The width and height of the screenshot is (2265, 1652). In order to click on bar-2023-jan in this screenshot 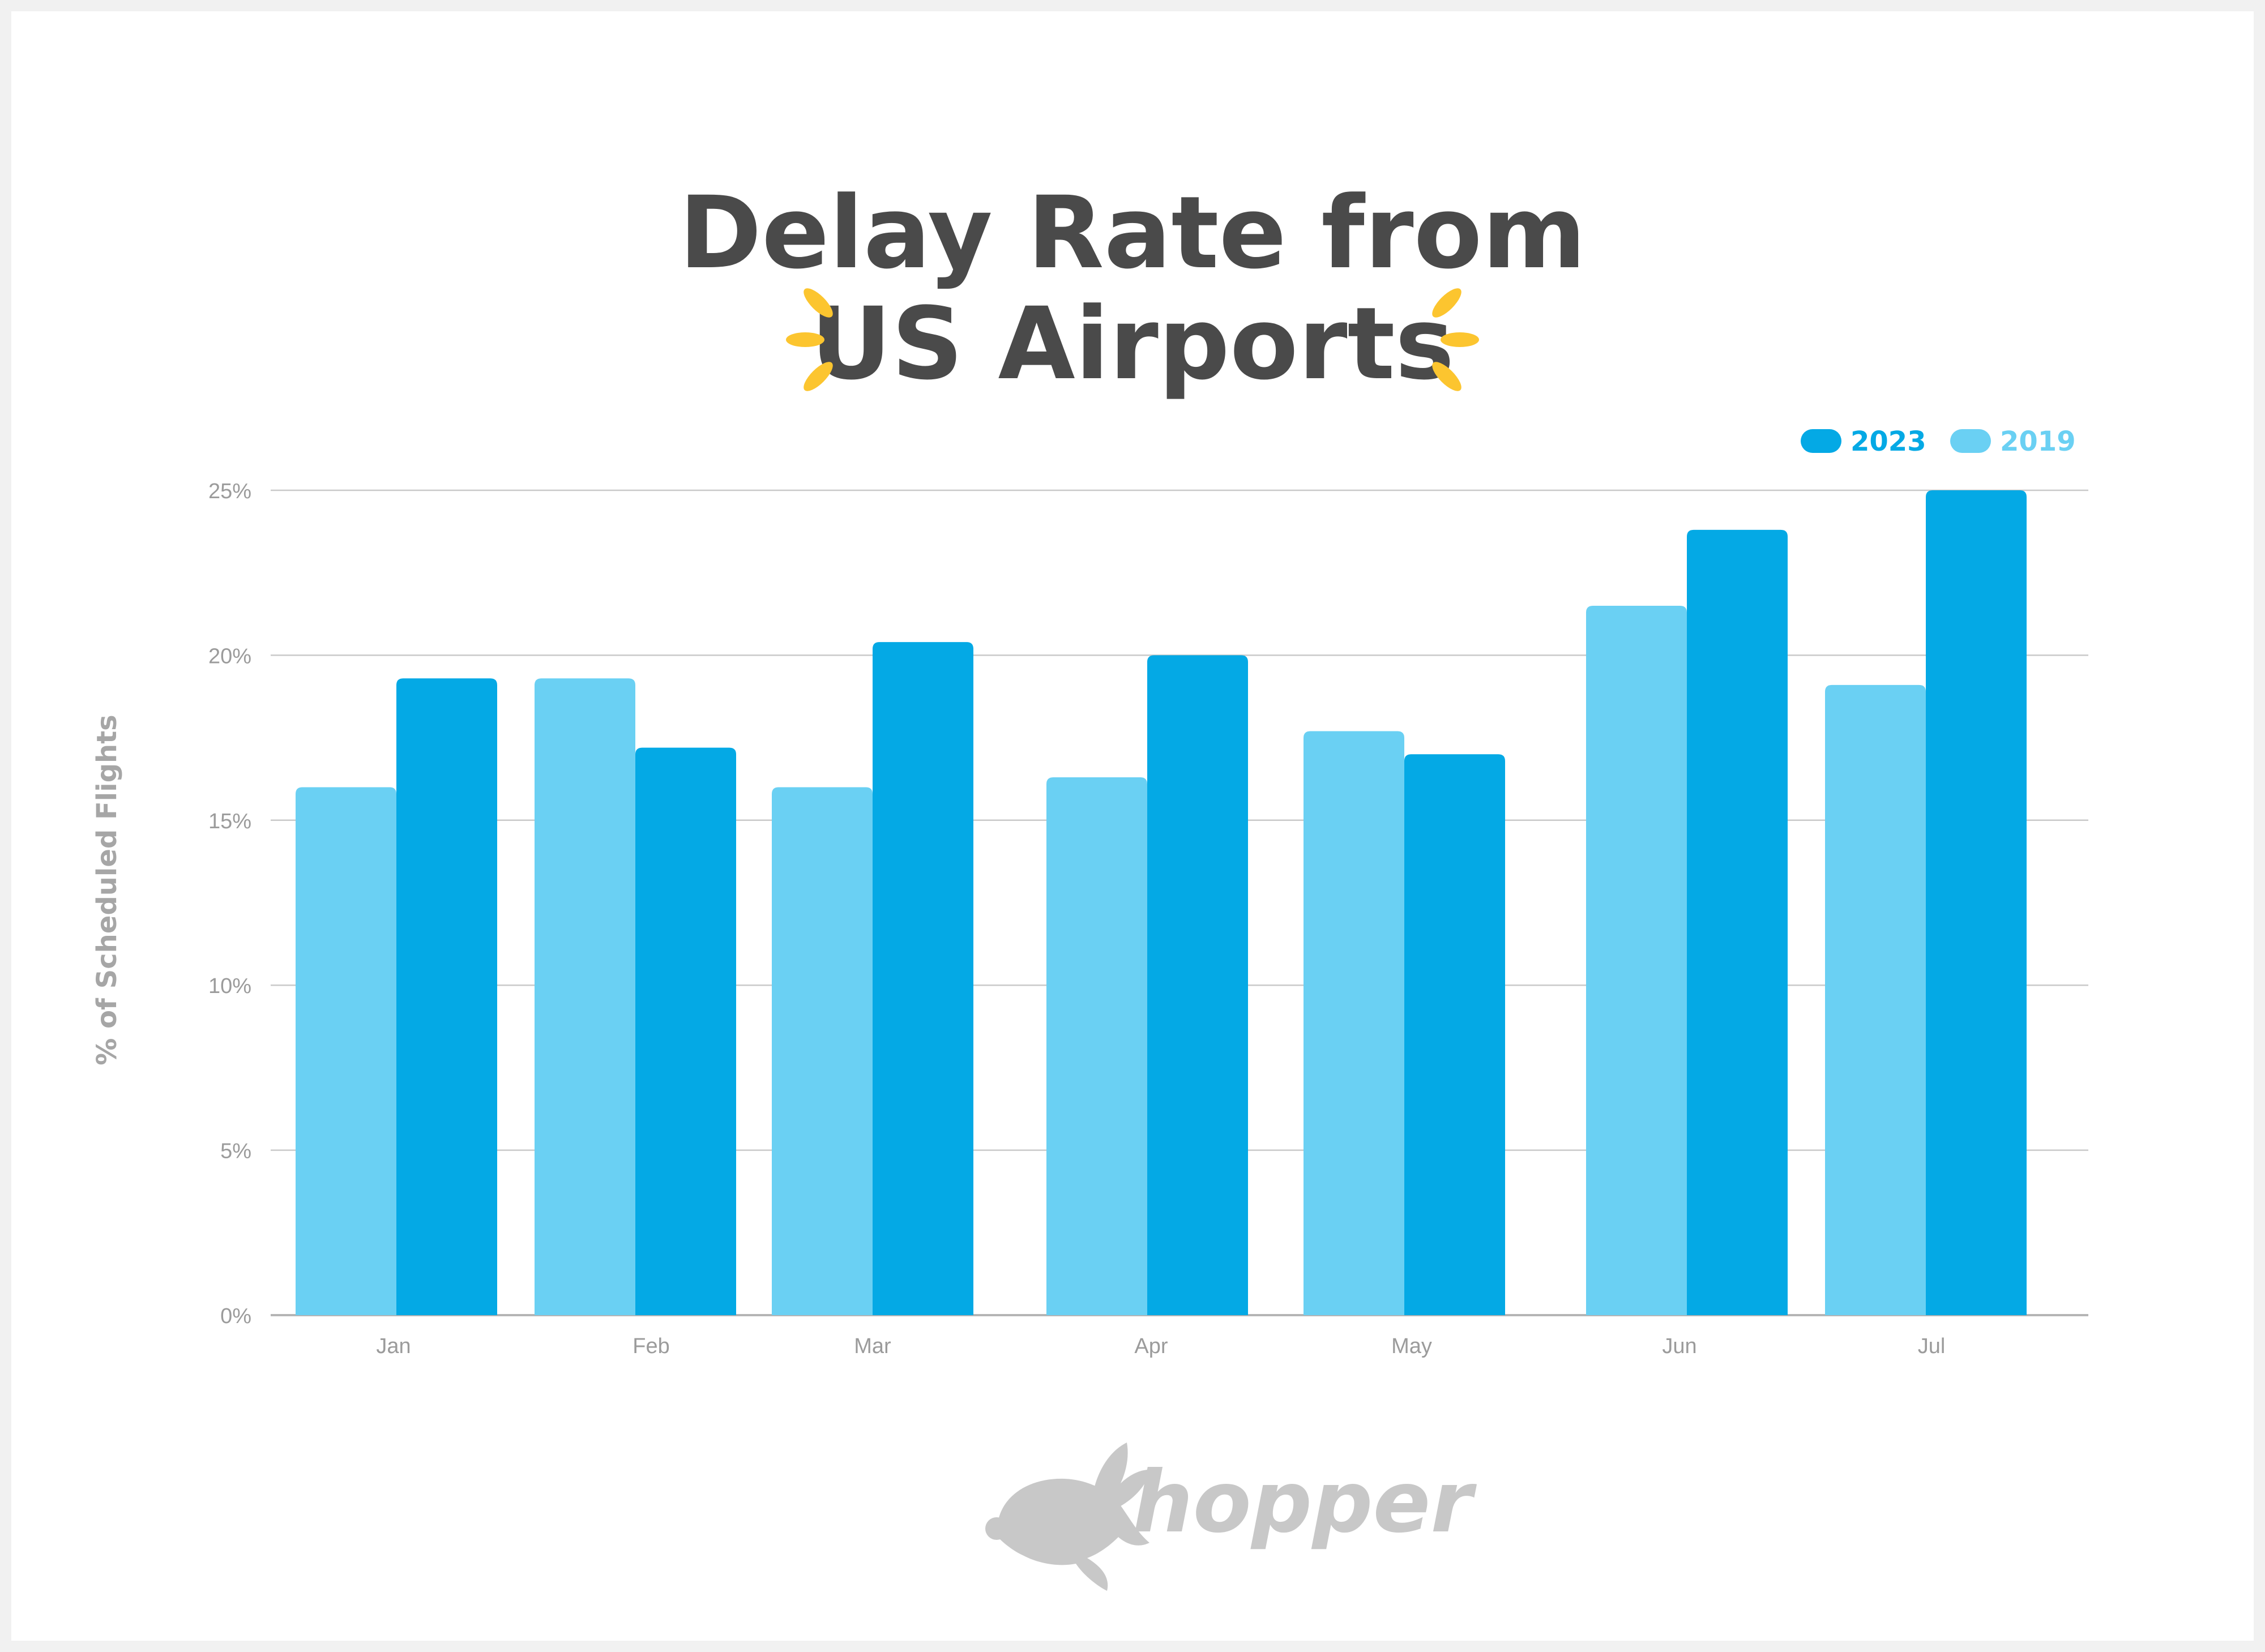, I will do `click(446, 996)`.